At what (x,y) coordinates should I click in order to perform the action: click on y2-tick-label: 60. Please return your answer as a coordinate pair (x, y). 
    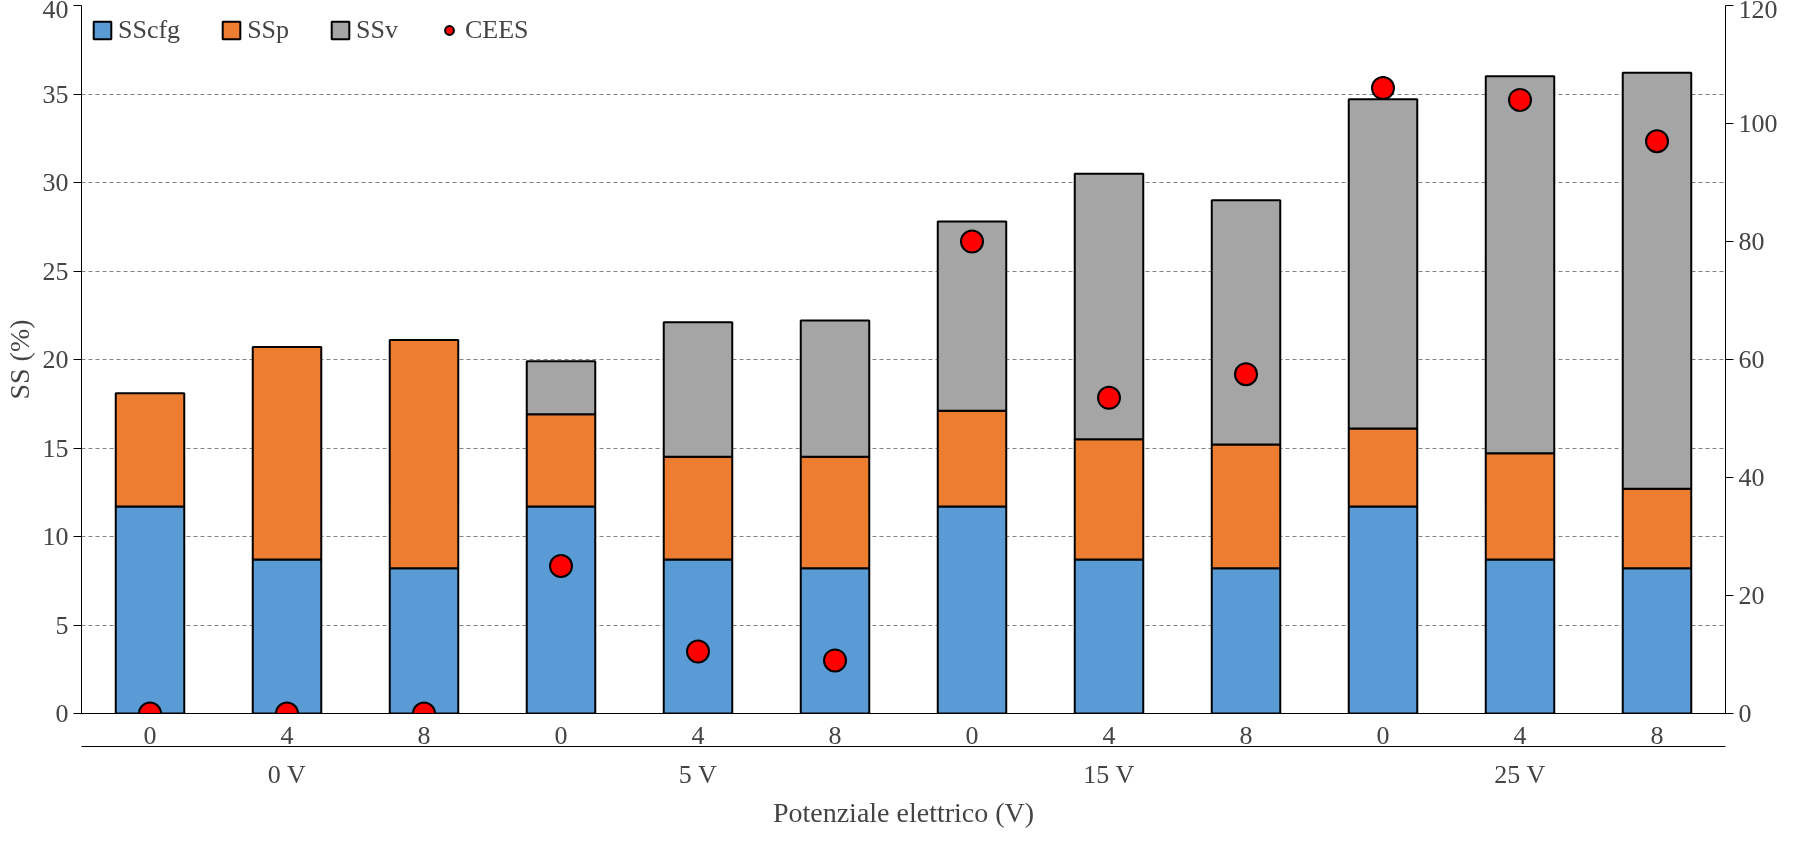
    Looking at the image, I should click on (1751, 359).